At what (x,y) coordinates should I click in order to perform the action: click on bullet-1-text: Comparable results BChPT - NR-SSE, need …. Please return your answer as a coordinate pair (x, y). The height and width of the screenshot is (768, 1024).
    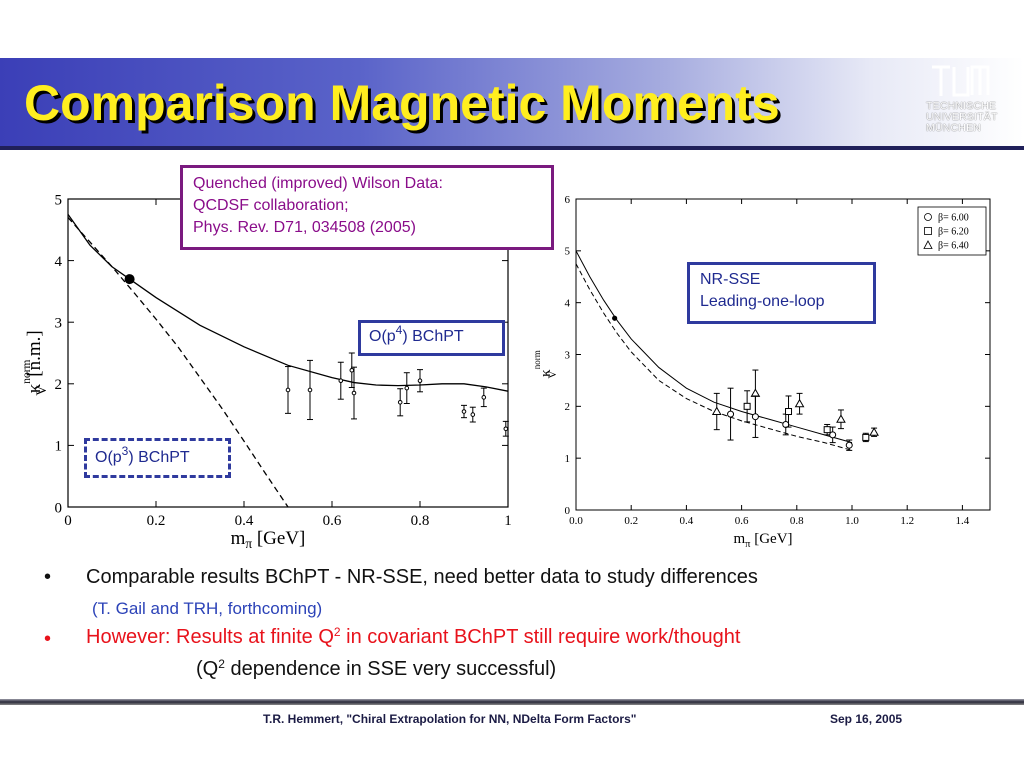
    Looking at the image, I should click on (422, 577).